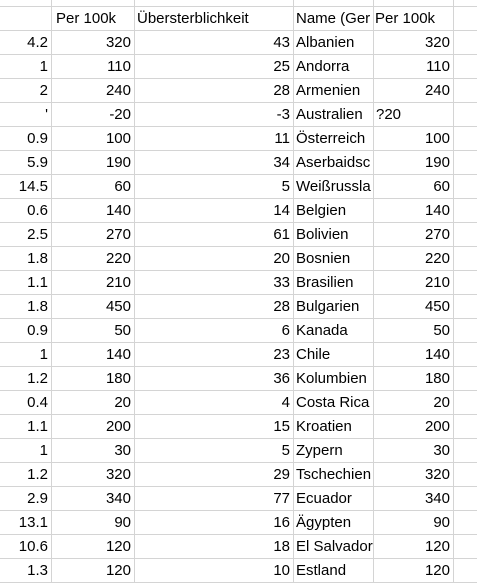  Describe the element at coordinates (33, 186) in the screenshot. I see `cell-factor: 14.5` at that location.